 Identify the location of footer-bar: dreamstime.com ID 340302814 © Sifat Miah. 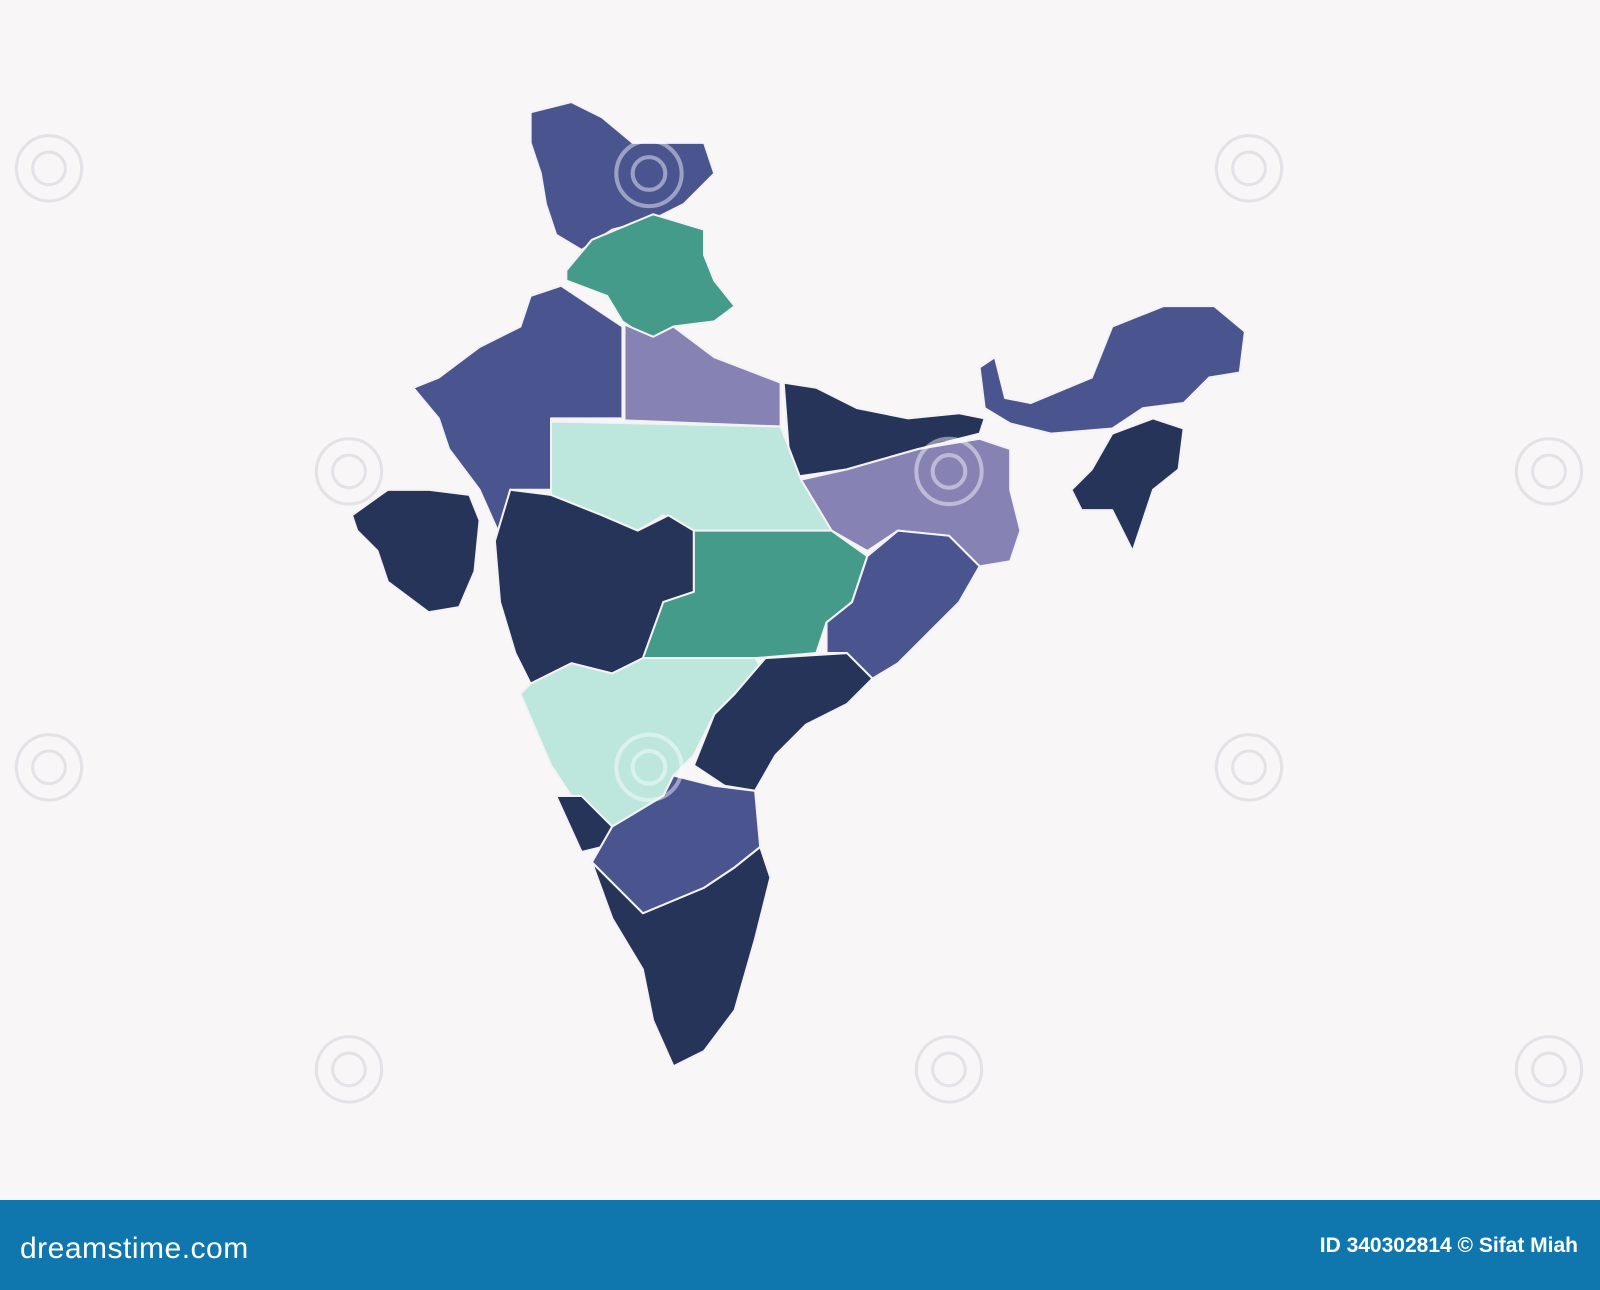
(800, 1245).